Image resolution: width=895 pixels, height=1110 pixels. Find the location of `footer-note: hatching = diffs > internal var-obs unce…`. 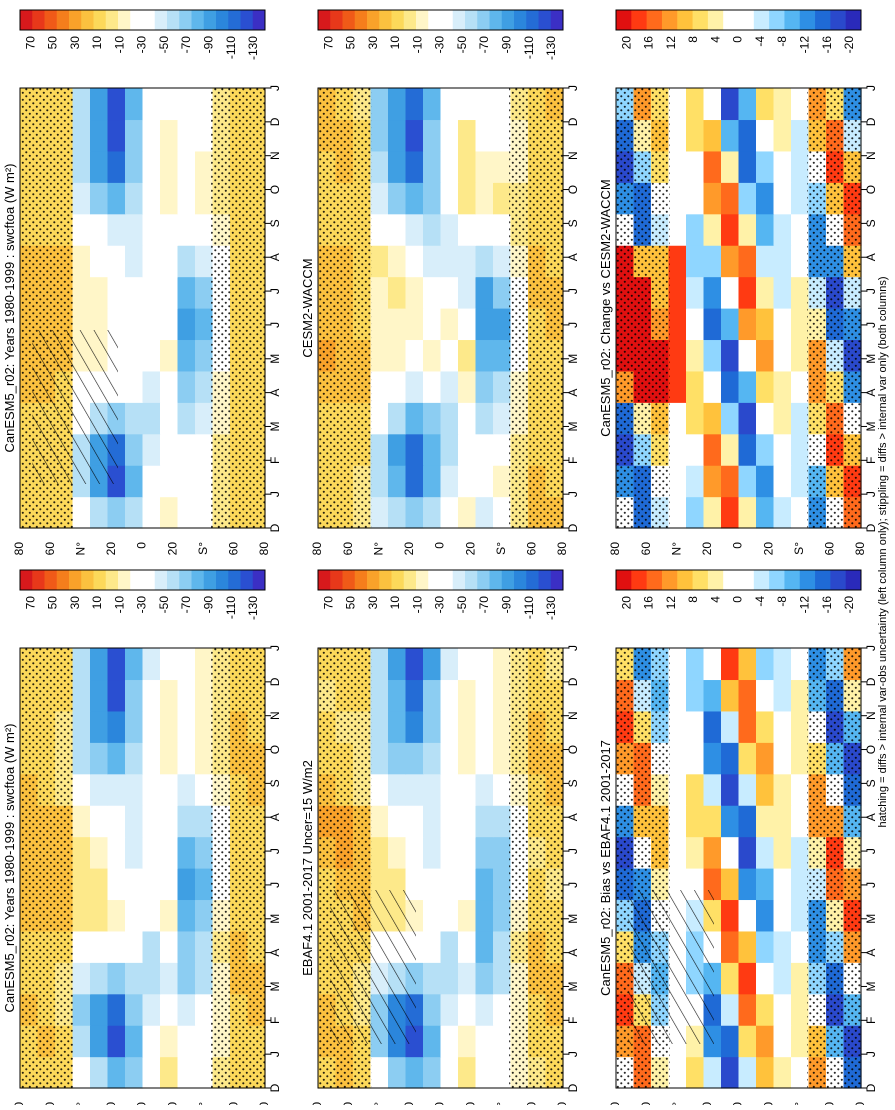

footer-note: hatching = diffs > internal var-obs unce… is located at coordinates (883, 551).